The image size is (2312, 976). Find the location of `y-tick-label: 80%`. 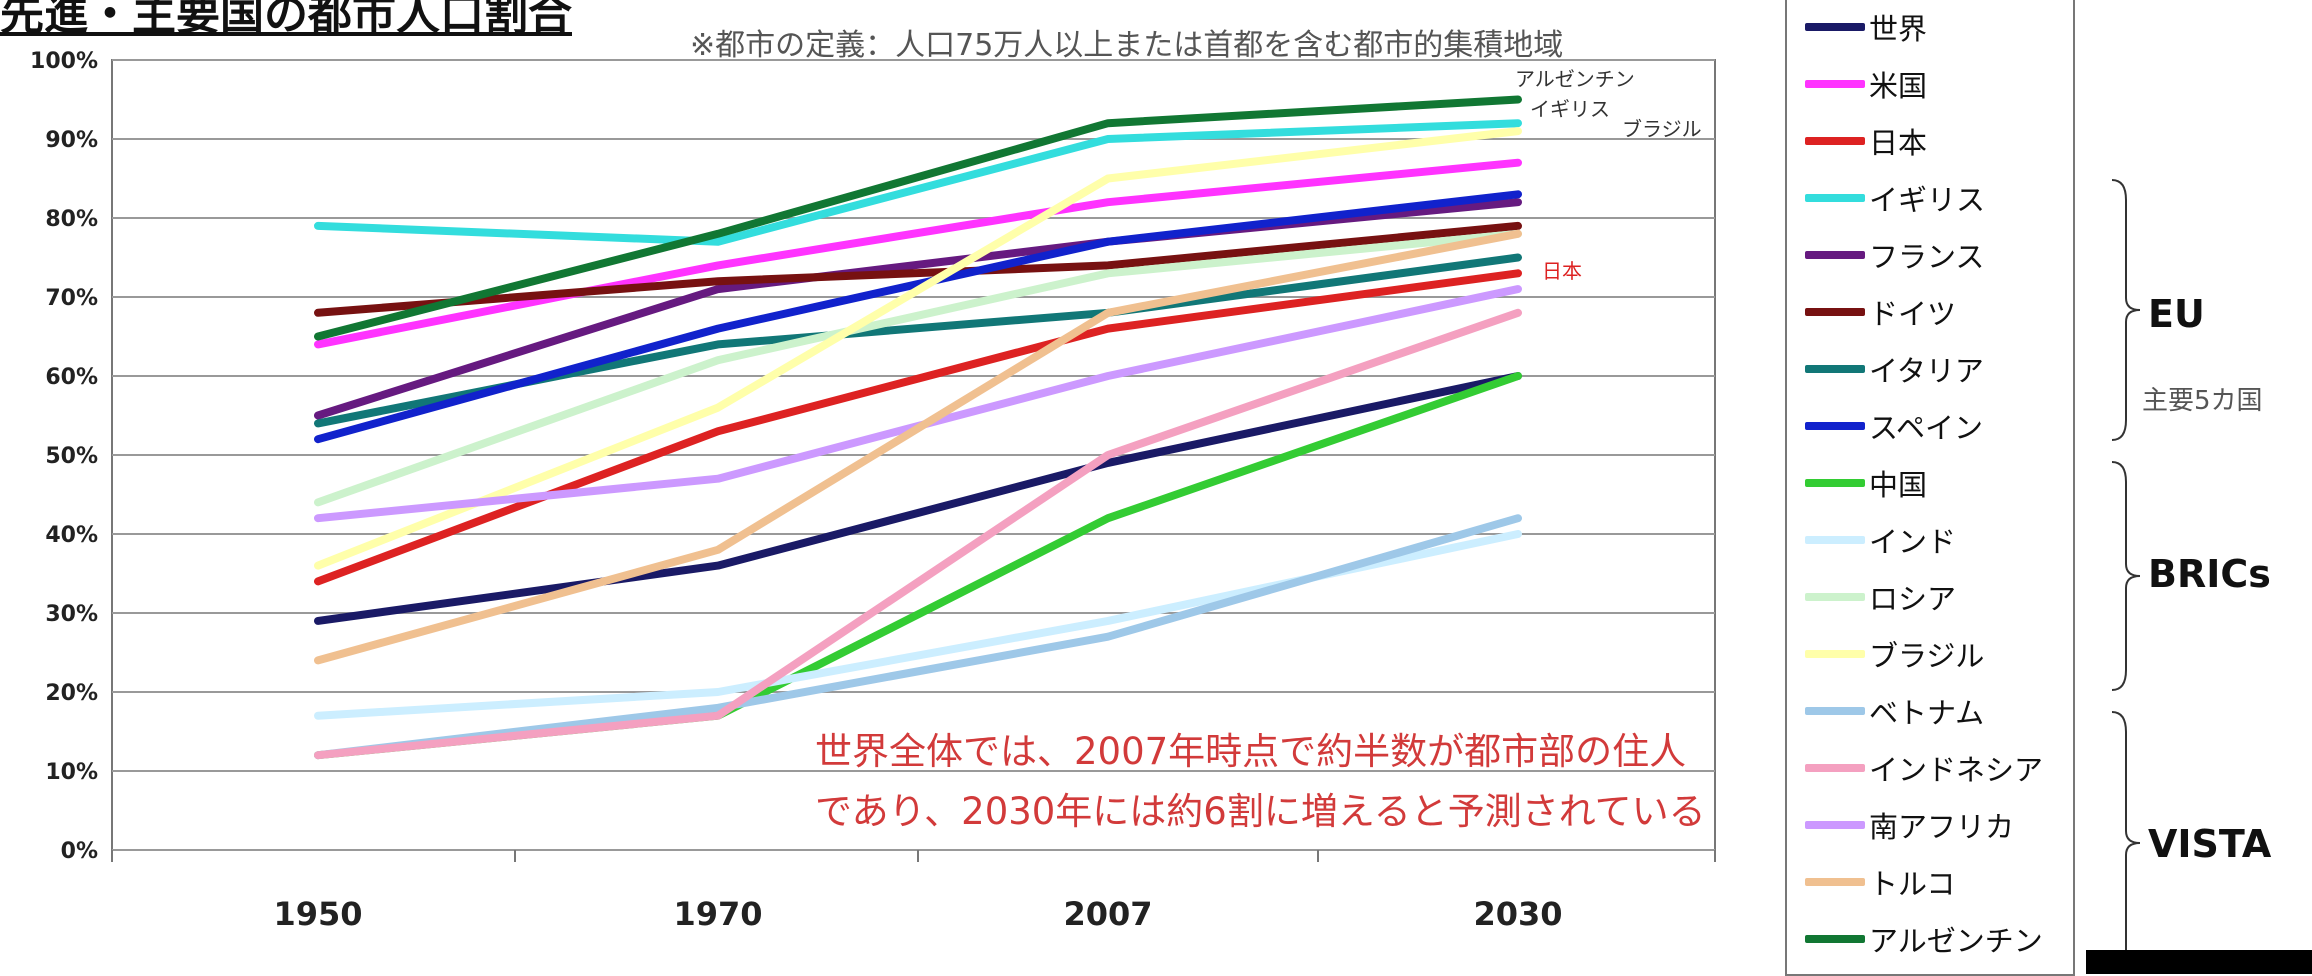

y-tick-label: 80% is located at coordinates (71, 219).